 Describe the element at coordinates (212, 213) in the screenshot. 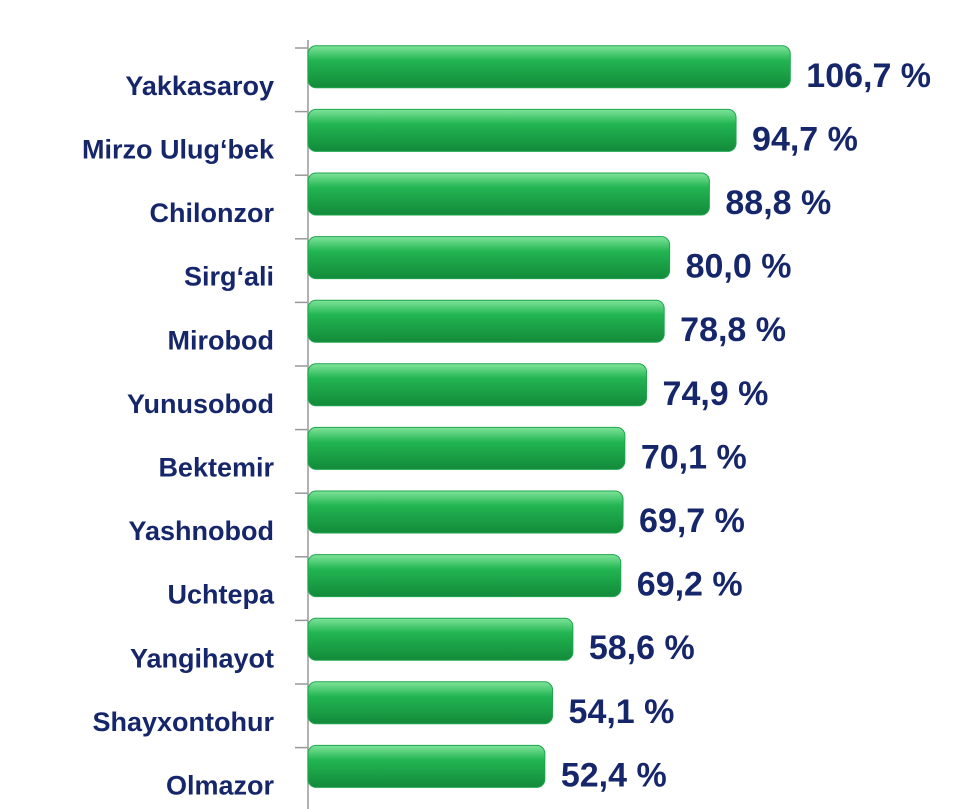

I see `category-label: Chilonzor` at that location.